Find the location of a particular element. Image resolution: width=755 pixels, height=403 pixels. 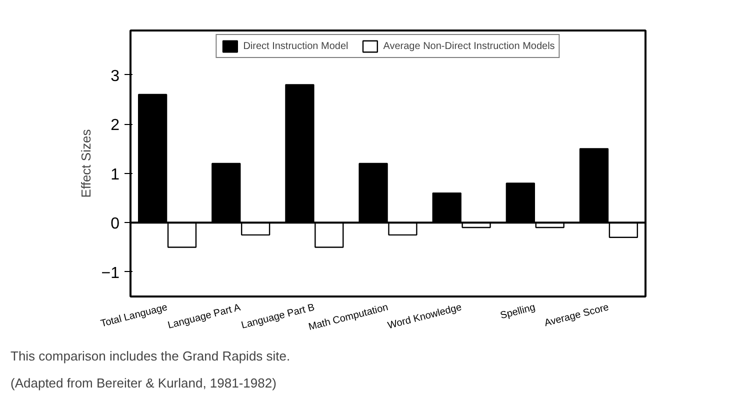

y-tick-label: 2 is located at coordinates (115, 125).